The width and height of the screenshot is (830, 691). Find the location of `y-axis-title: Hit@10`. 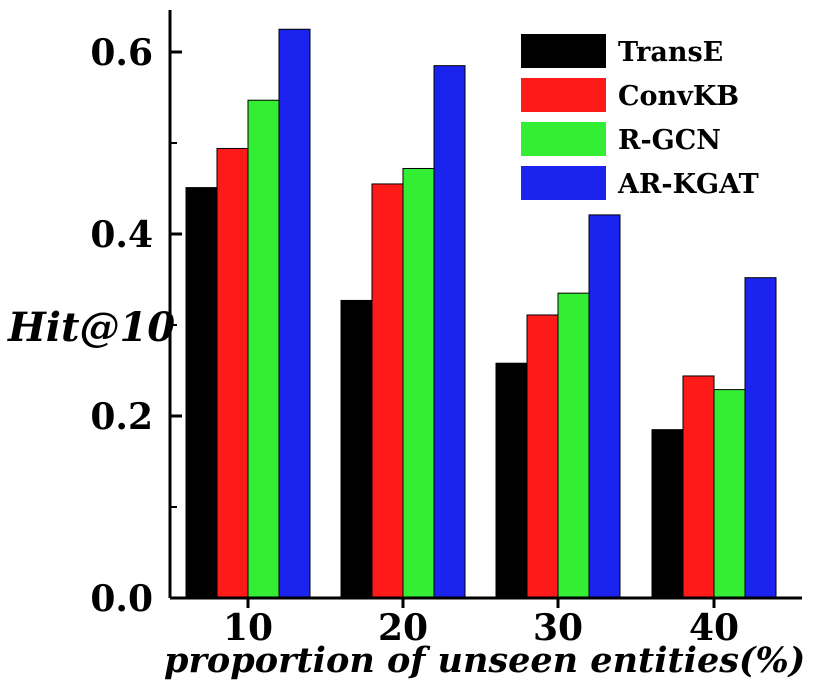

y-axis-title: Hit@10 is located at coordinates (91, 327).